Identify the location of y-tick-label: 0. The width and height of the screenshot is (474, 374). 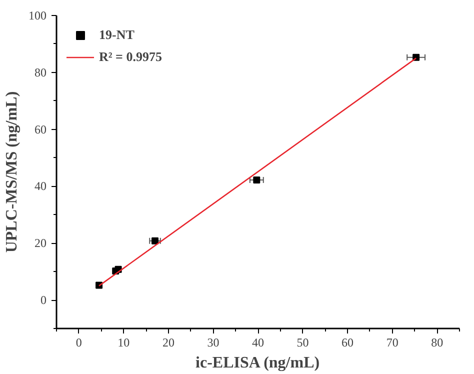
(43, 300).